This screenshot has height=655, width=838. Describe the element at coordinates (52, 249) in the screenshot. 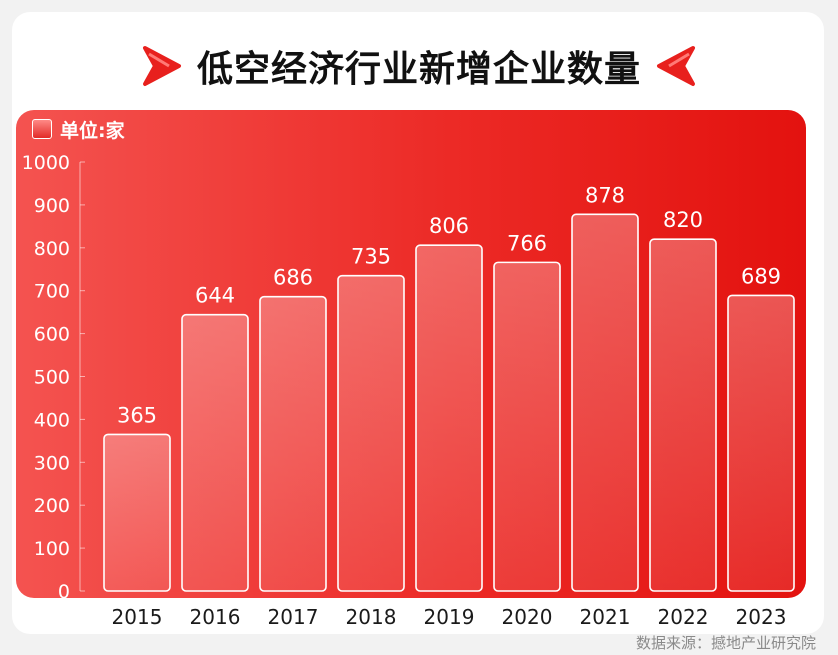

I see `y-tick-label: 800` at that location.